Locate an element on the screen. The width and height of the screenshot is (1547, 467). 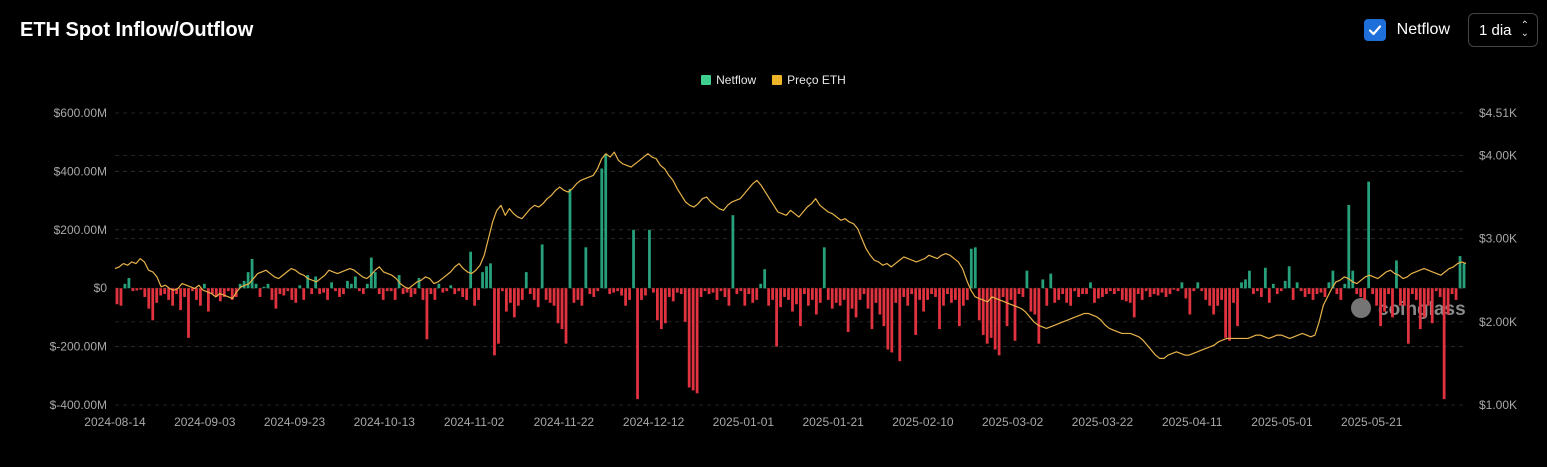
interval-select-value: 1 dia is located at coordinates (1495, 30).